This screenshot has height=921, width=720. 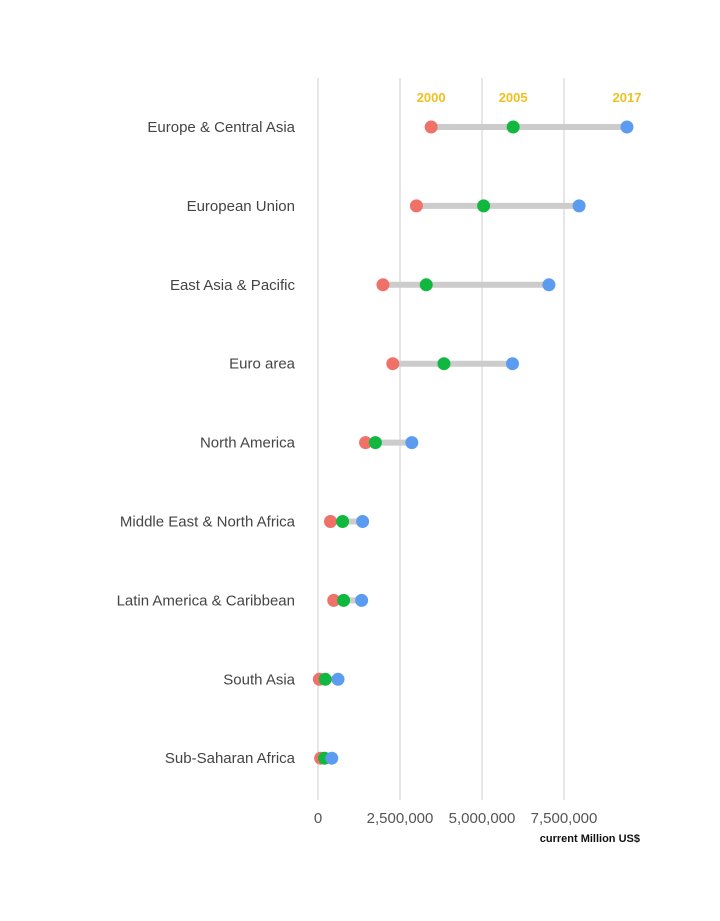 I want to click on category-label: Latin America & Caribbean, so click(x=206, y=600).